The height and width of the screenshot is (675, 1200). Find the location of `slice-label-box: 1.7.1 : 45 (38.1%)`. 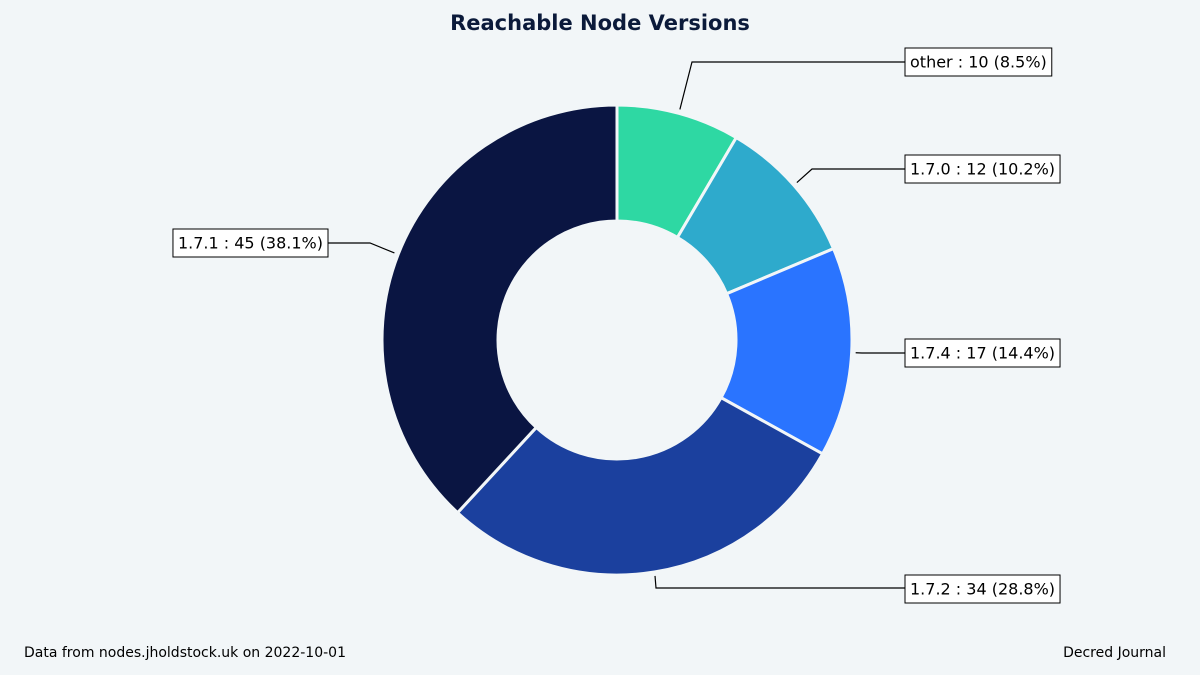

slice-label-box: 1.7.1 : 45 (38.1%) is located at coordinates (250, 243).